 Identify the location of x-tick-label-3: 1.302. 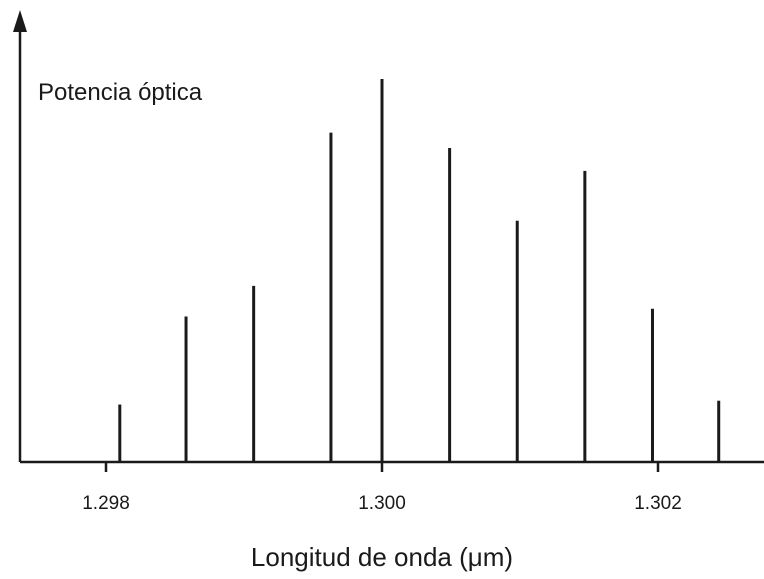
(658, 503).